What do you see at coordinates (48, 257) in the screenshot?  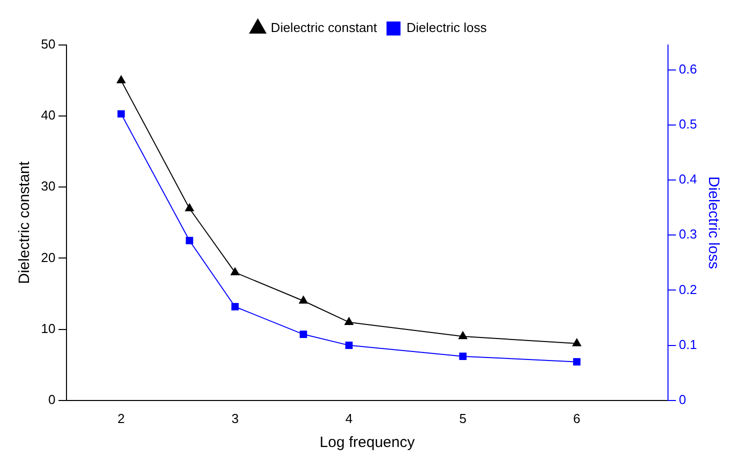 I see `y-tick-label: 20` at bounding box center [48, 257].